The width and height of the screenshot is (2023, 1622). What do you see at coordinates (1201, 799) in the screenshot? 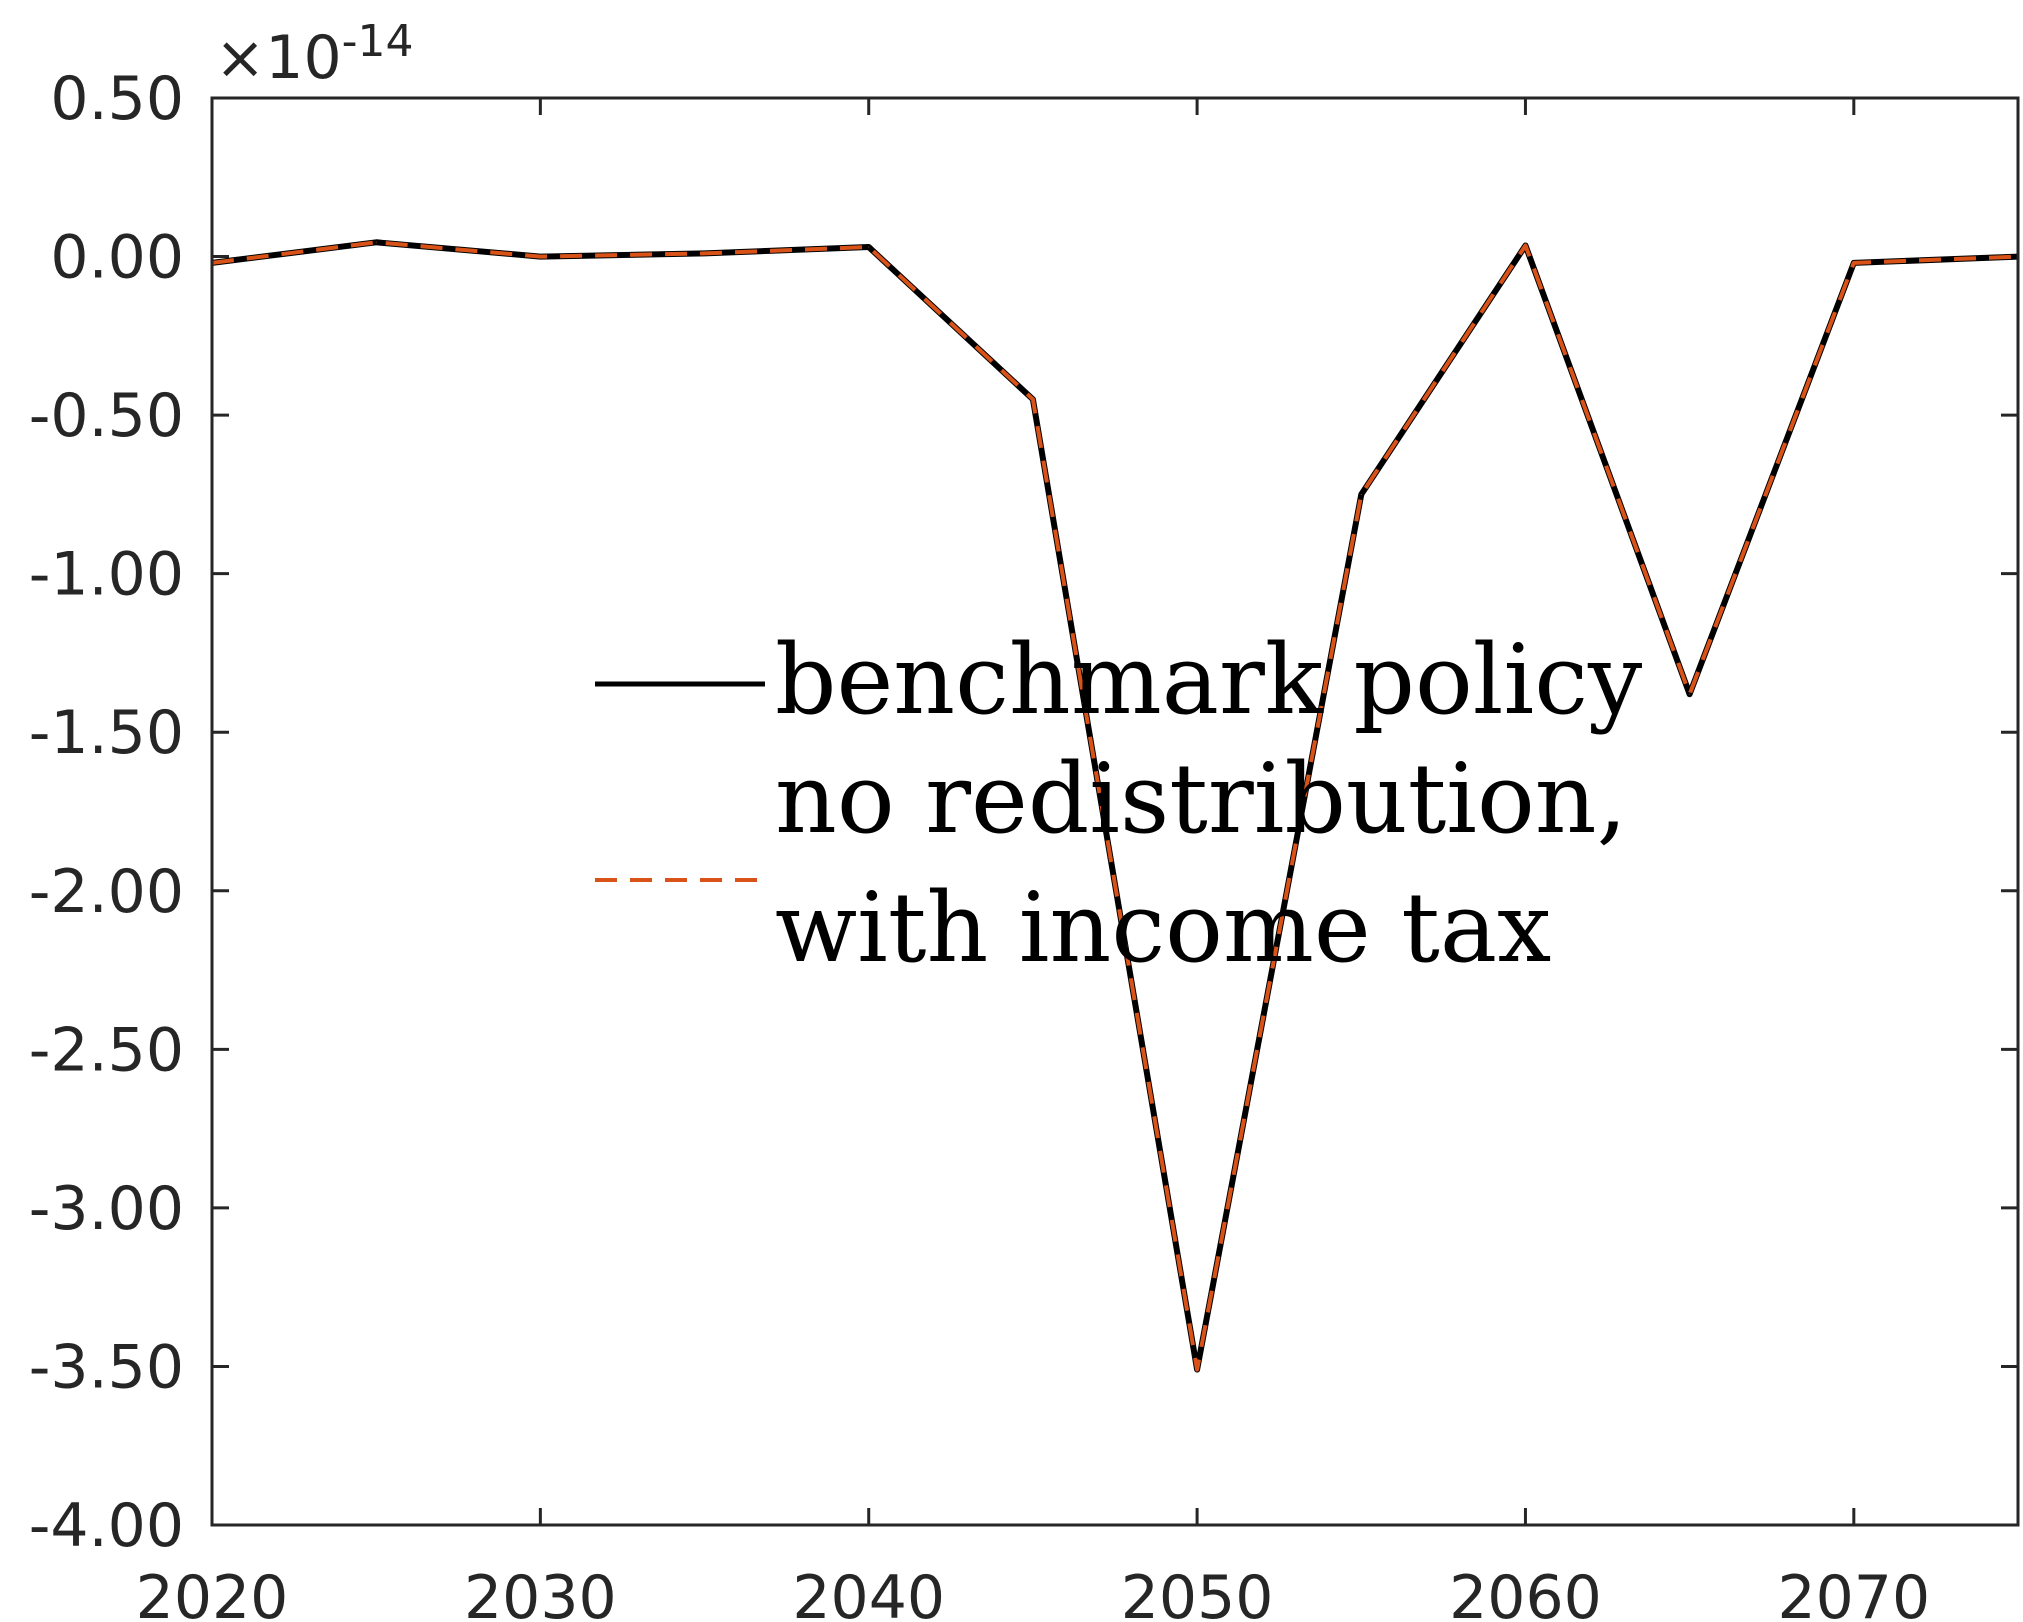
I see `legend-label-no-redistribution-line-1: no redistribution,` at bounding box center [1201, 799].